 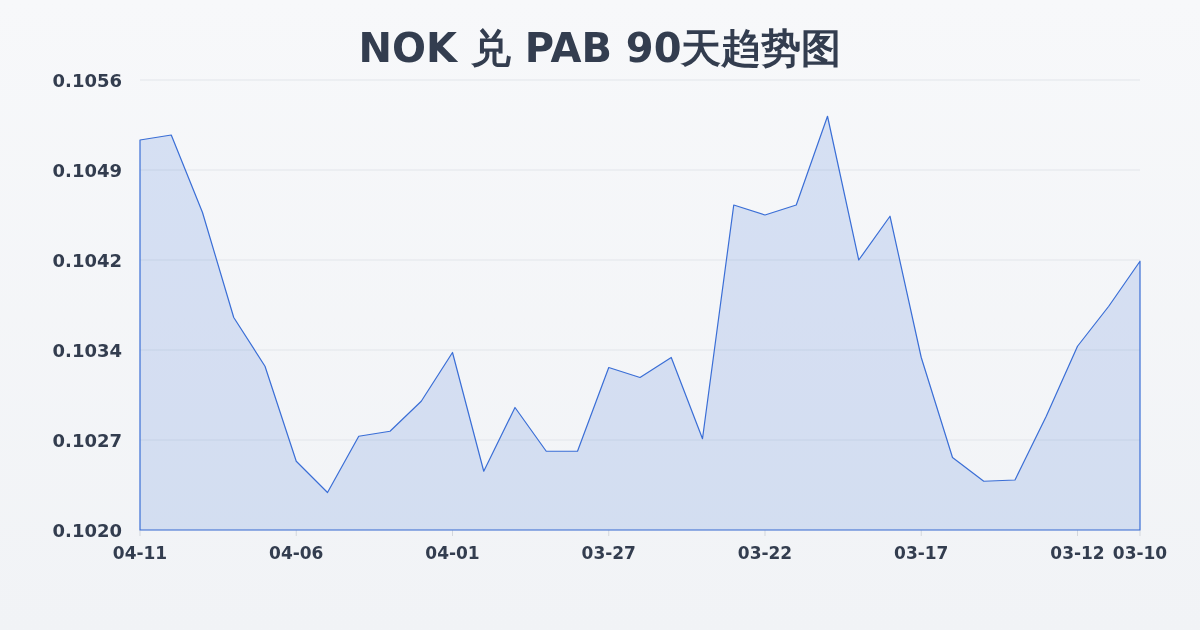 I want to click on ytick-label: 0.1027, so click(x=87, y=440).